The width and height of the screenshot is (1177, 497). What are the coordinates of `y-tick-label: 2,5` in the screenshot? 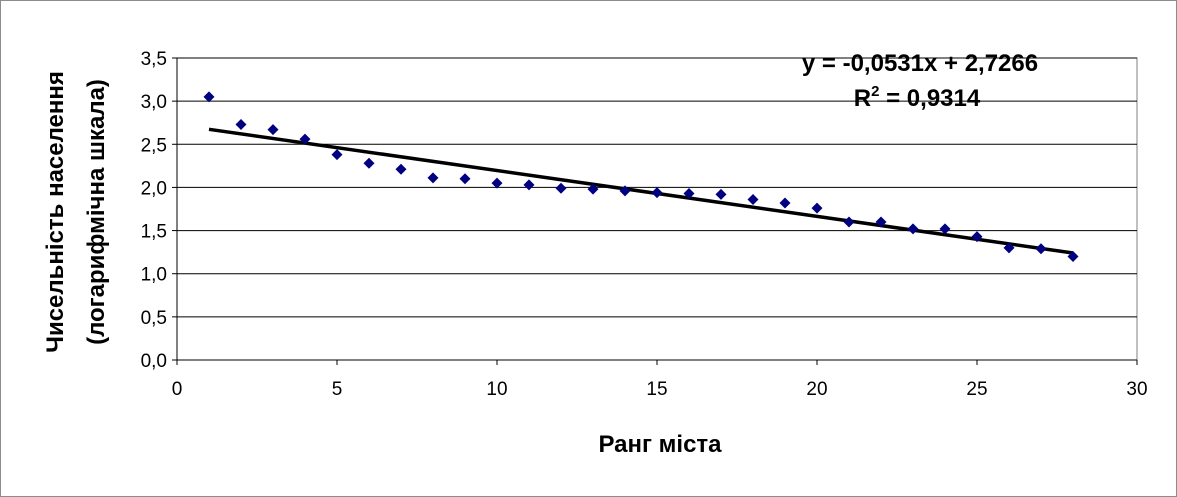 It's located at (154, 145).